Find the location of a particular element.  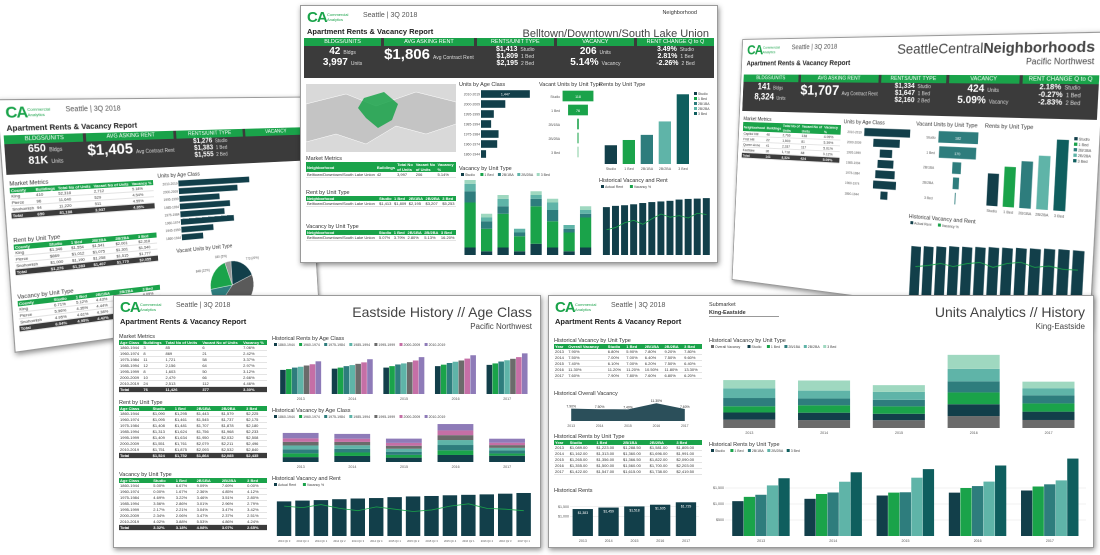

y-tick-label: 1985-1994 is located at coordinates (171, 207).